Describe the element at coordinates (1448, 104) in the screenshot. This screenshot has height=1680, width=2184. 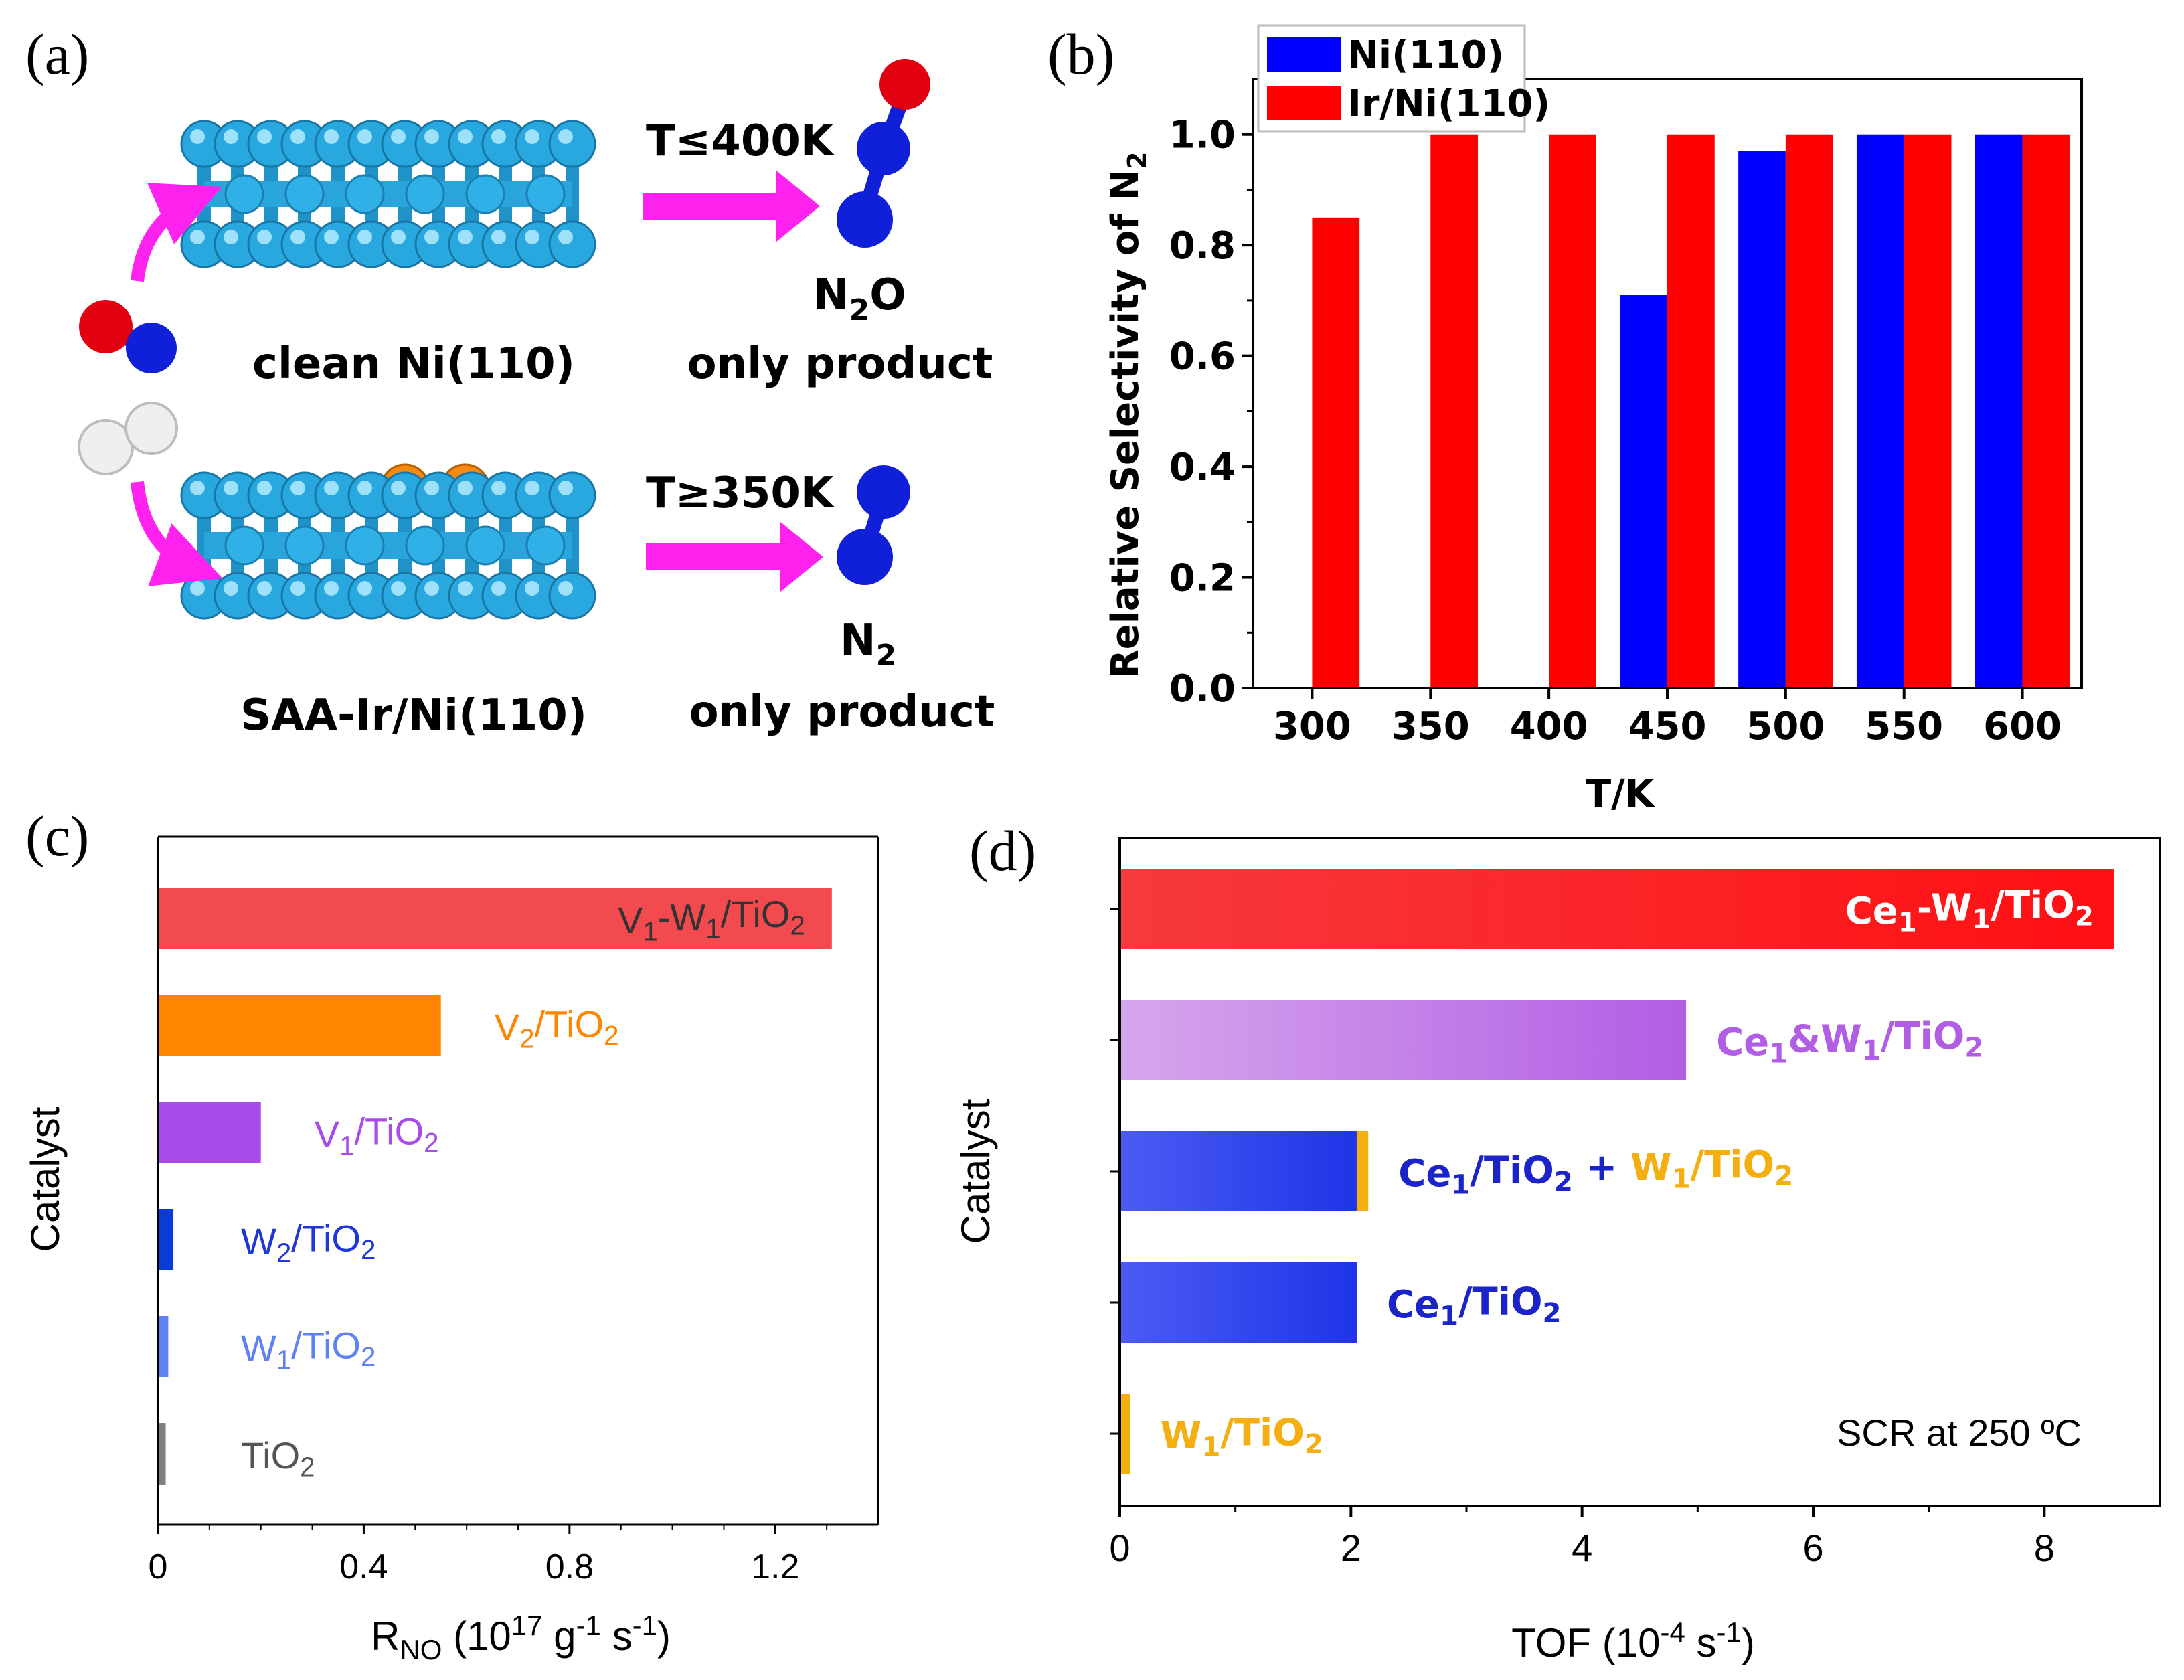
I see `legend-label-irni: Ir/Ni(110)` at that location.